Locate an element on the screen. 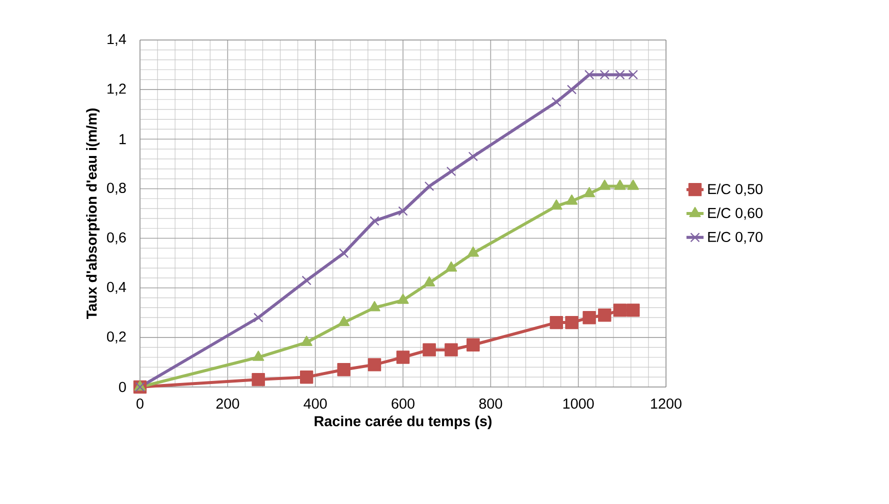 The height and width of the screenshot is (504, 889). legend-label: E/C 0,70 is located at coordinates (735, 237).